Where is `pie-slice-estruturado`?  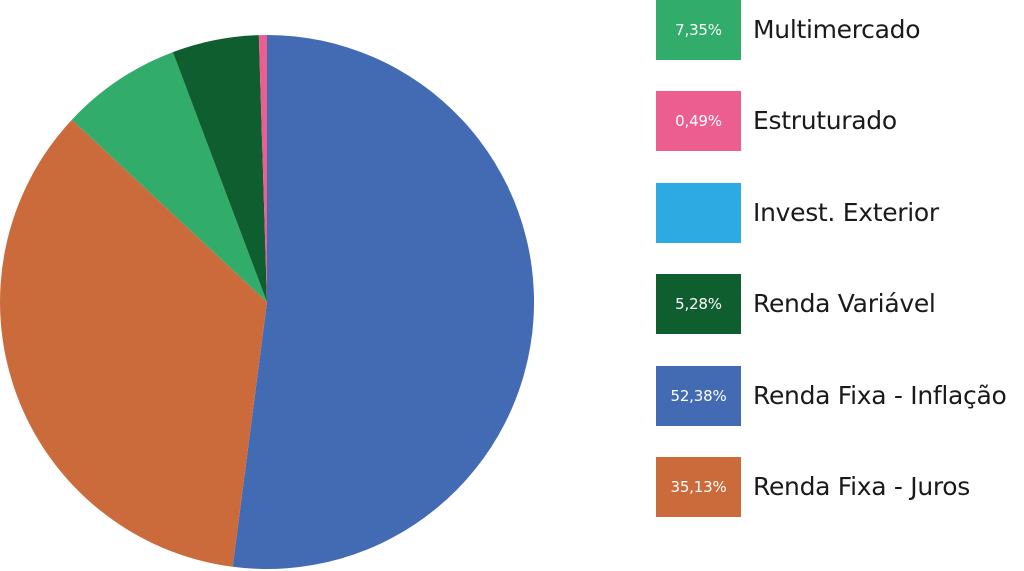 pie-slice-estruturado is located at coordinates (262, 168).